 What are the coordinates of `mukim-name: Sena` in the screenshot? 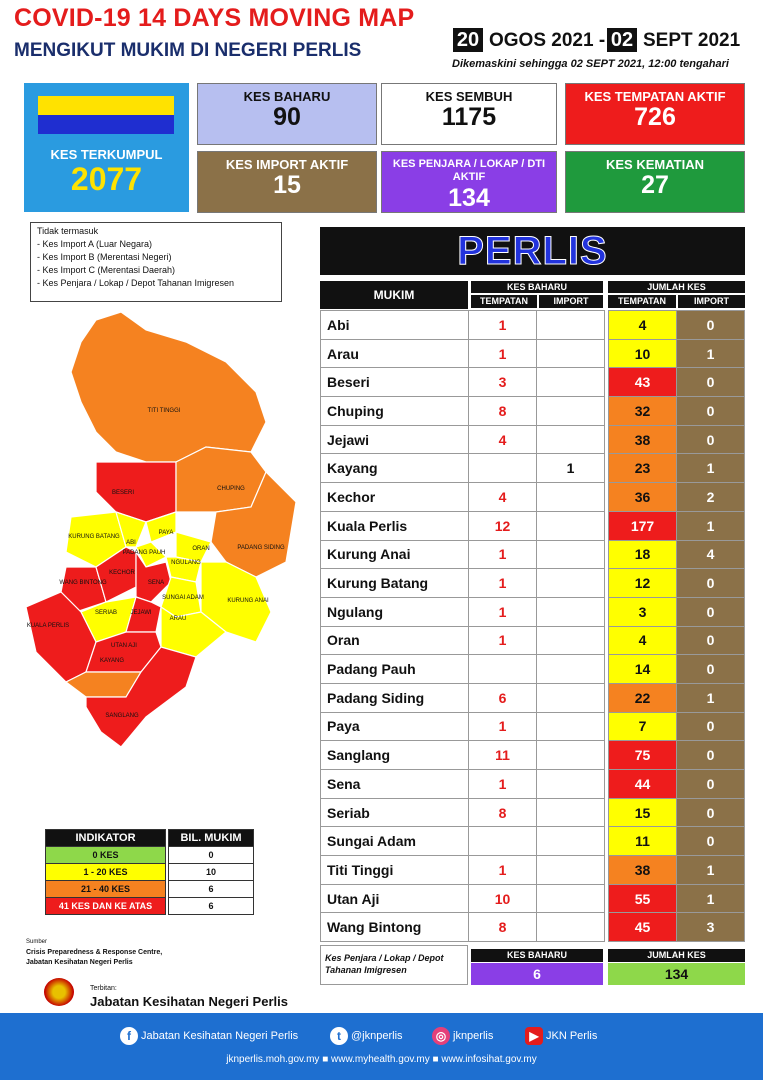 It's located at (394, 784).